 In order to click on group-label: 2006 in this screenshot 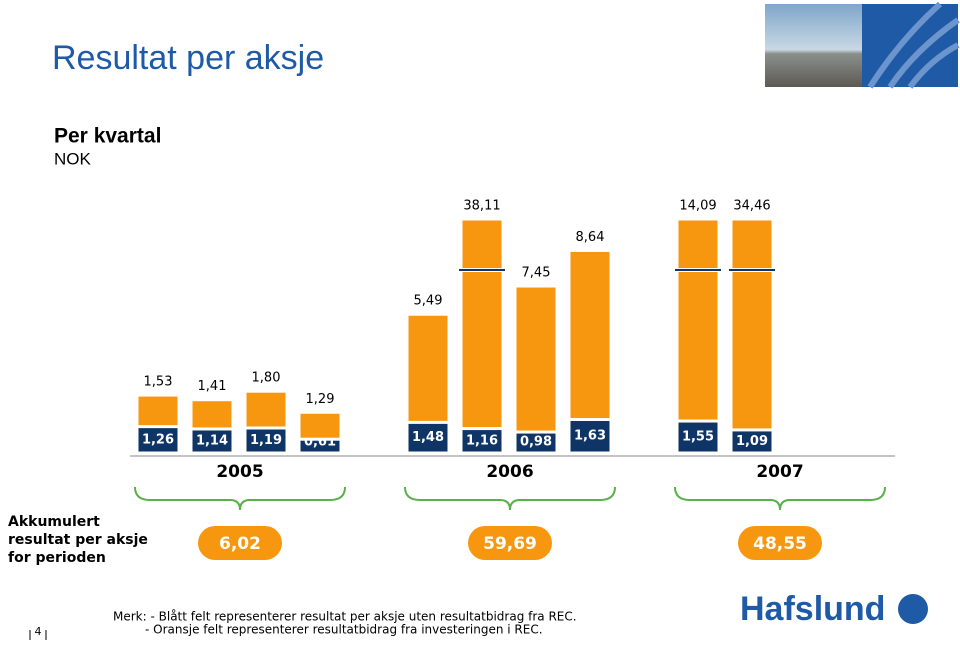, I will do `click(509, 472)`.